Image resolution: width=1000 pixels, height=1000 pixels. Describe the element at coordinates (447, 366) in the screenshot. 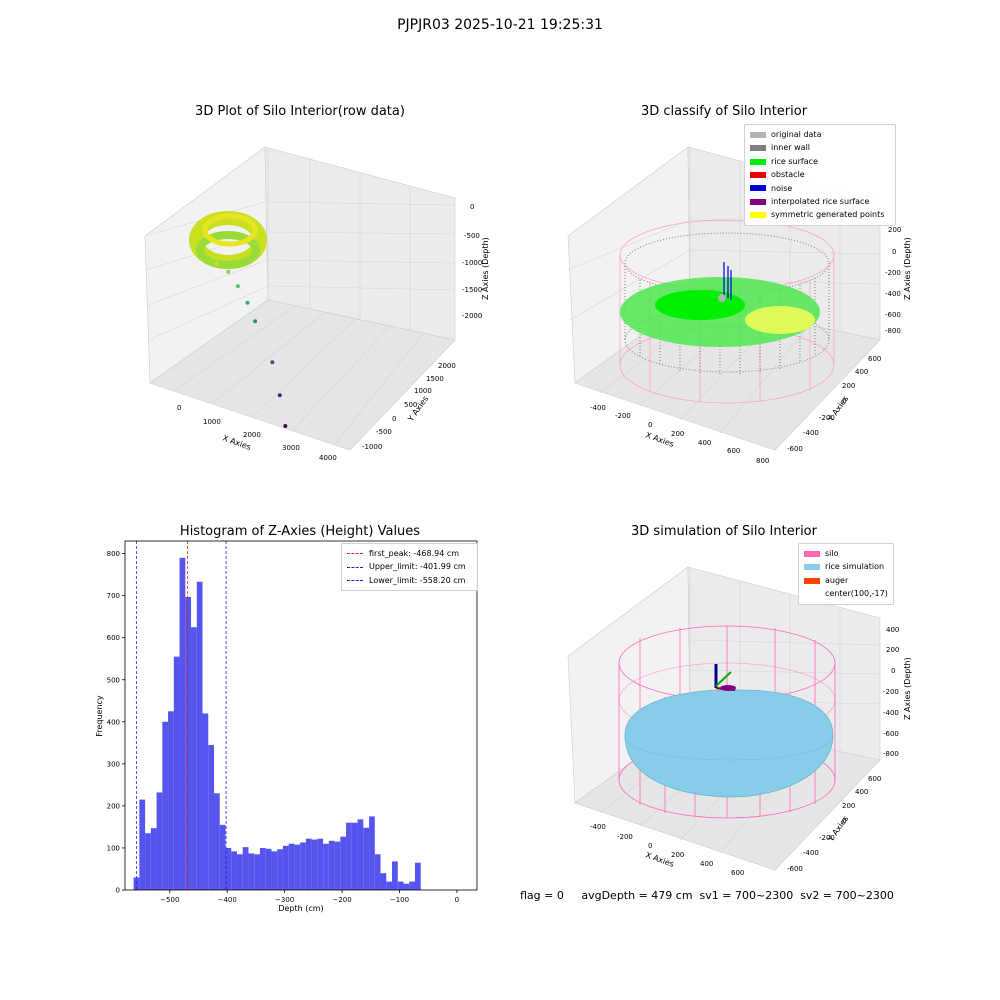

I see `plot1-ytick: 2000` at that location.